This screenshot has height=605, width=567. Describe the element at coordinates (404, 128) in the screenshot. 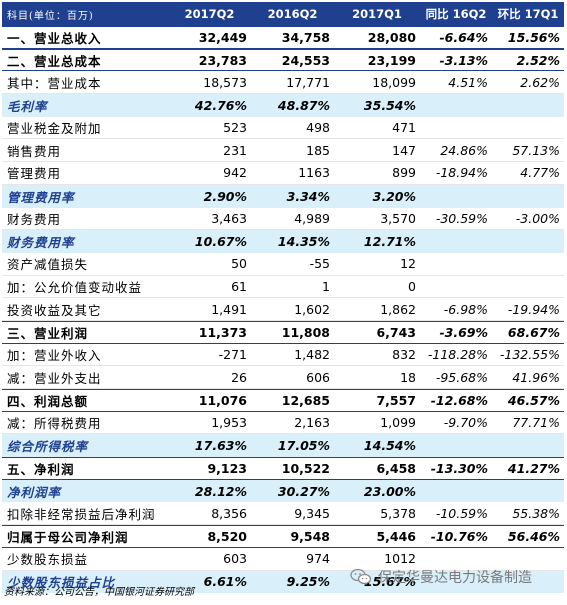

I see `value-2017q1: 471` at that location.